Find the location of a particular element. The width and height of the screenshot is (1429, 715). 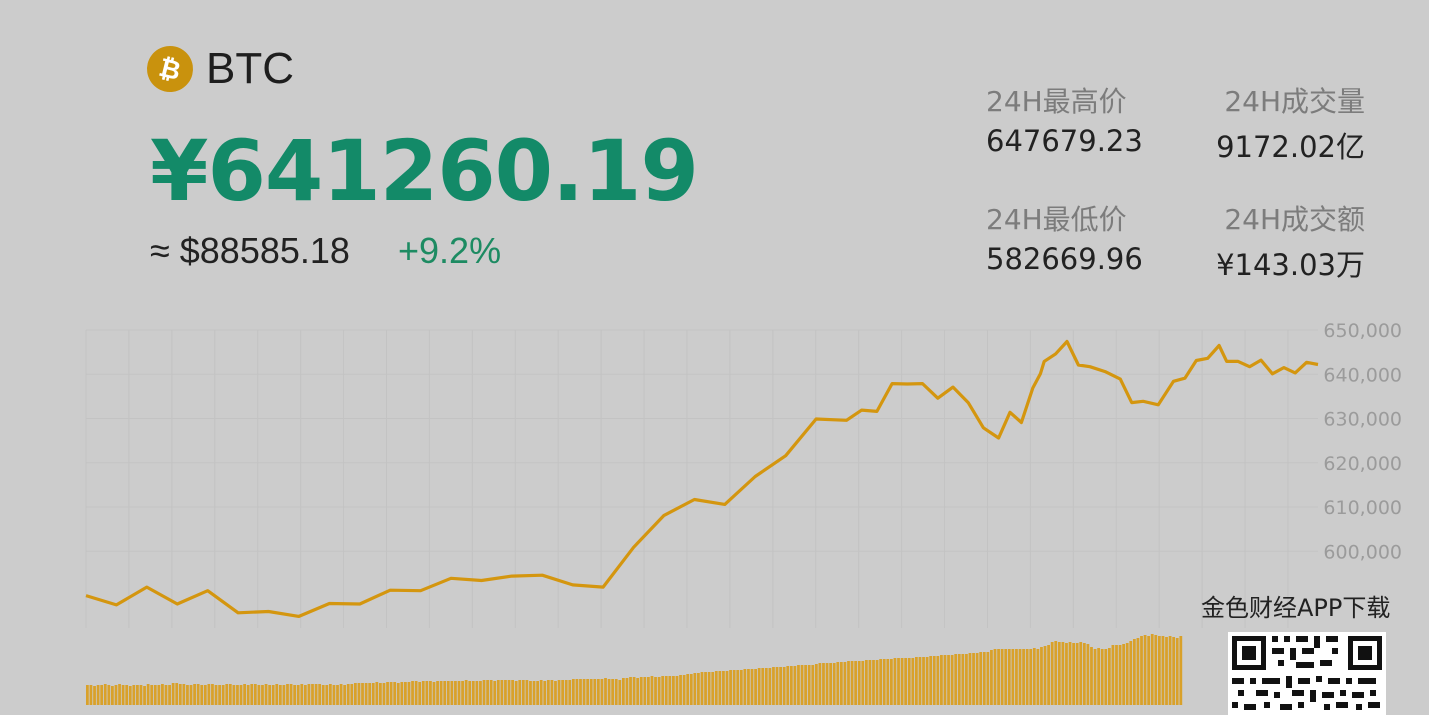

low-value: 582669.96 is located at coordinates (1064, 259).